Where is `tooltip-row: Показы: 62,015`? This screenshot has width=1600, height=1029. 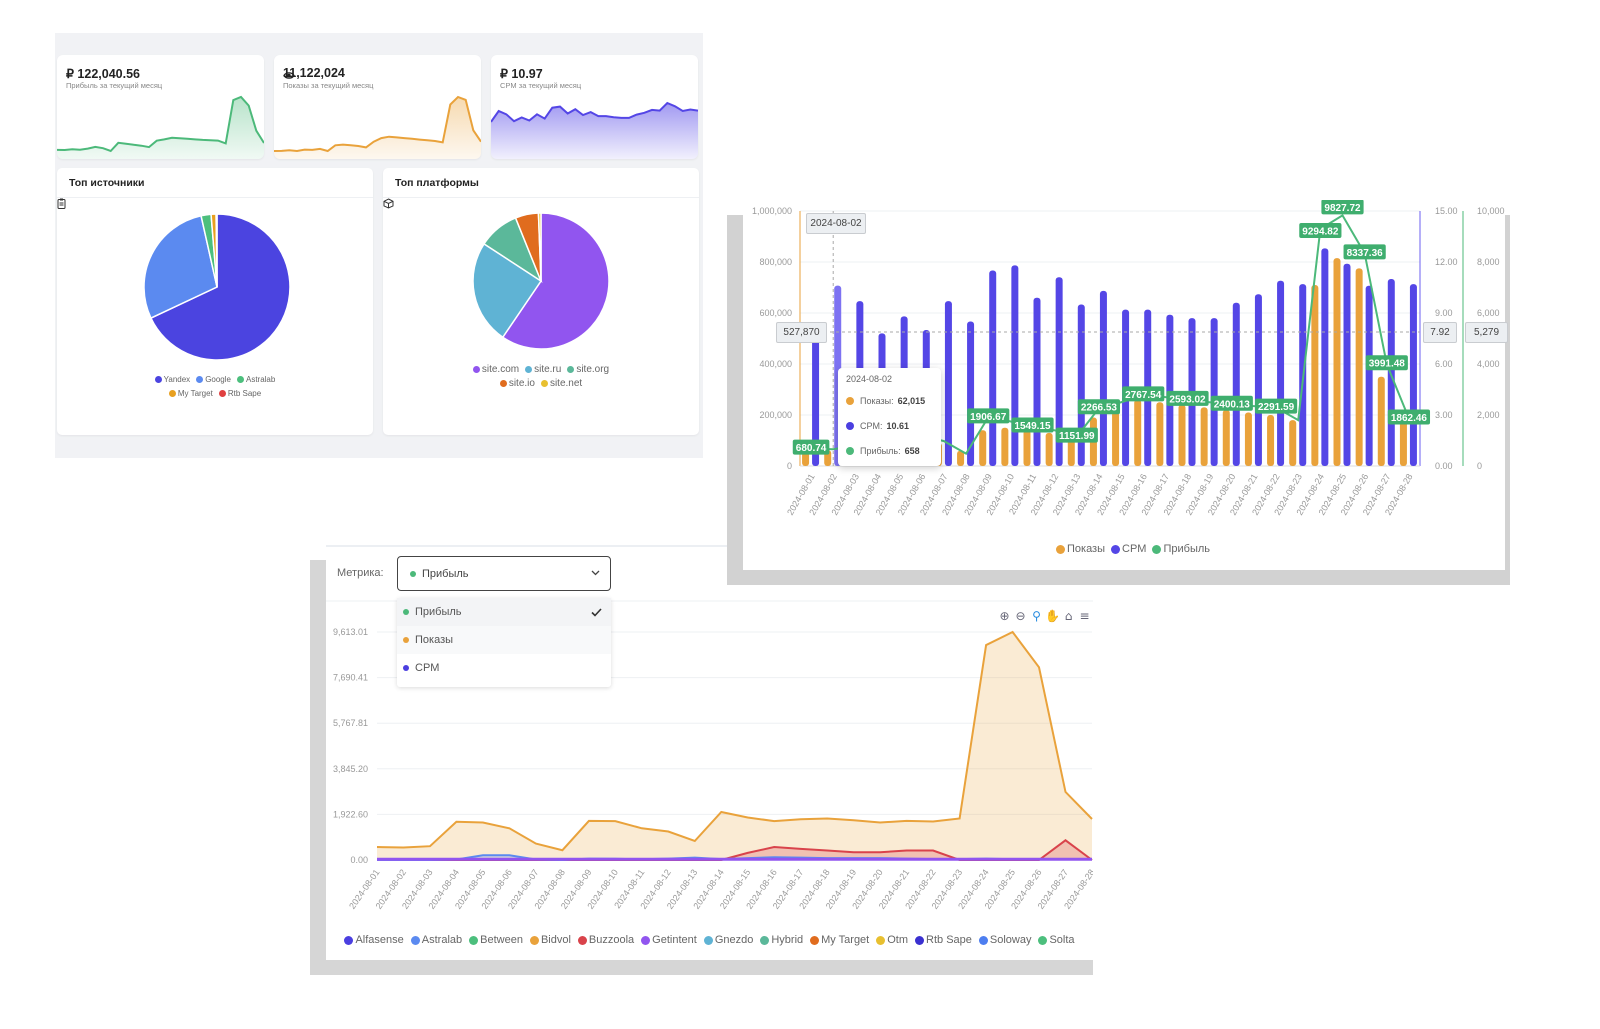 tooltip-row: Показы: 62,015 is located at coordinates (889, 400).